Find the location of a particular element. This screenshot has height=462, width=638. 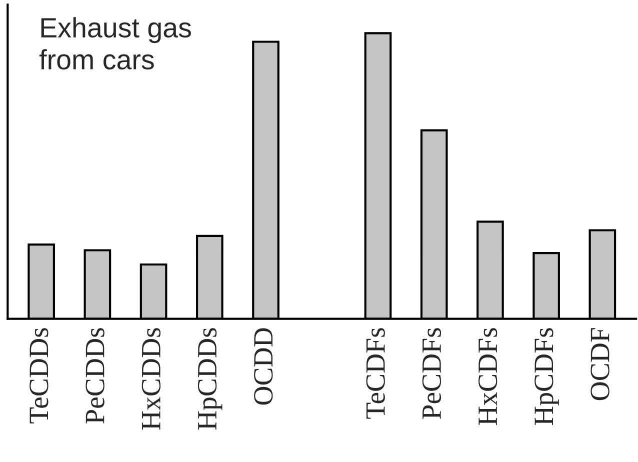

x-tick-label: HxCDDs is located at coordinates (151, 379).